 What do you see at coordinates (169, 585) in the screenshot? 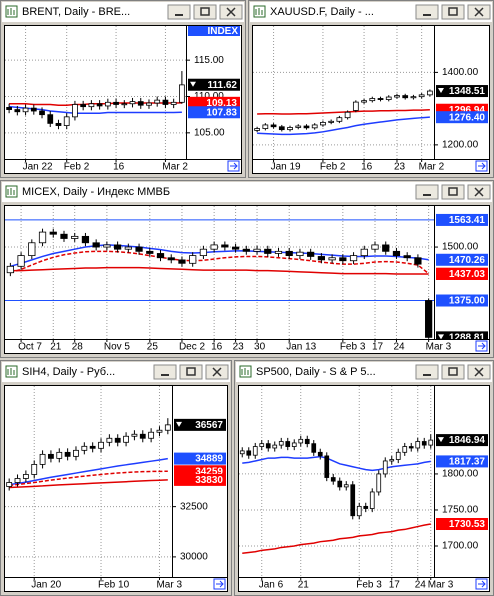
I see `x-tick-label: Mar 3` at bounding box center [169, 585].